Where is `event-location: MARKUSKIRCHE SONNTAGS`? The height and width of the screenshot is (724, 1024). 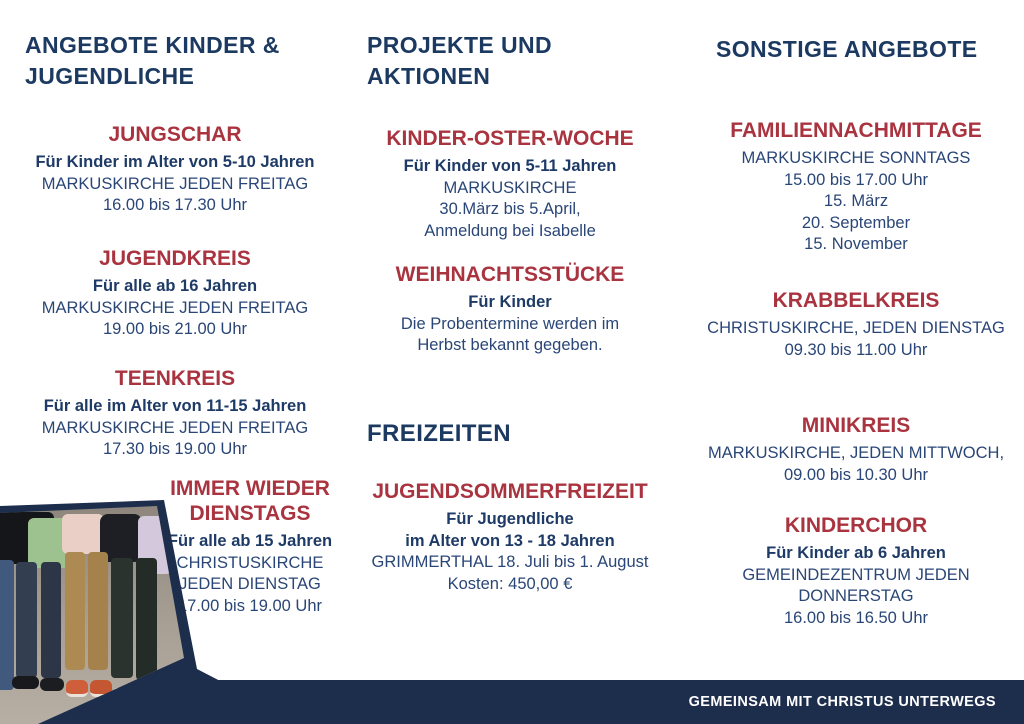
event-location: MARKUSKIRCHE SONNTAGS is located at coordinates (856, 158).